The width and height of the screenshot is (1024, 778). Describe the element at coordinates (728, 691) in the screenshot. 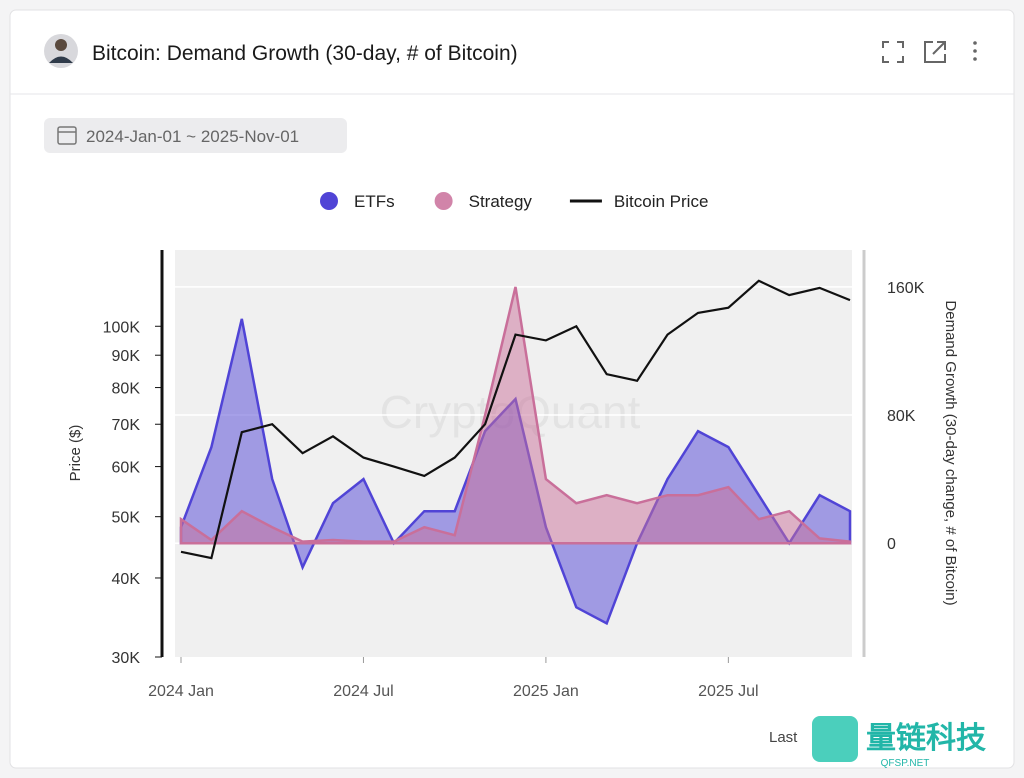

I see `x-tick-label: 2025 Jul` at that location.